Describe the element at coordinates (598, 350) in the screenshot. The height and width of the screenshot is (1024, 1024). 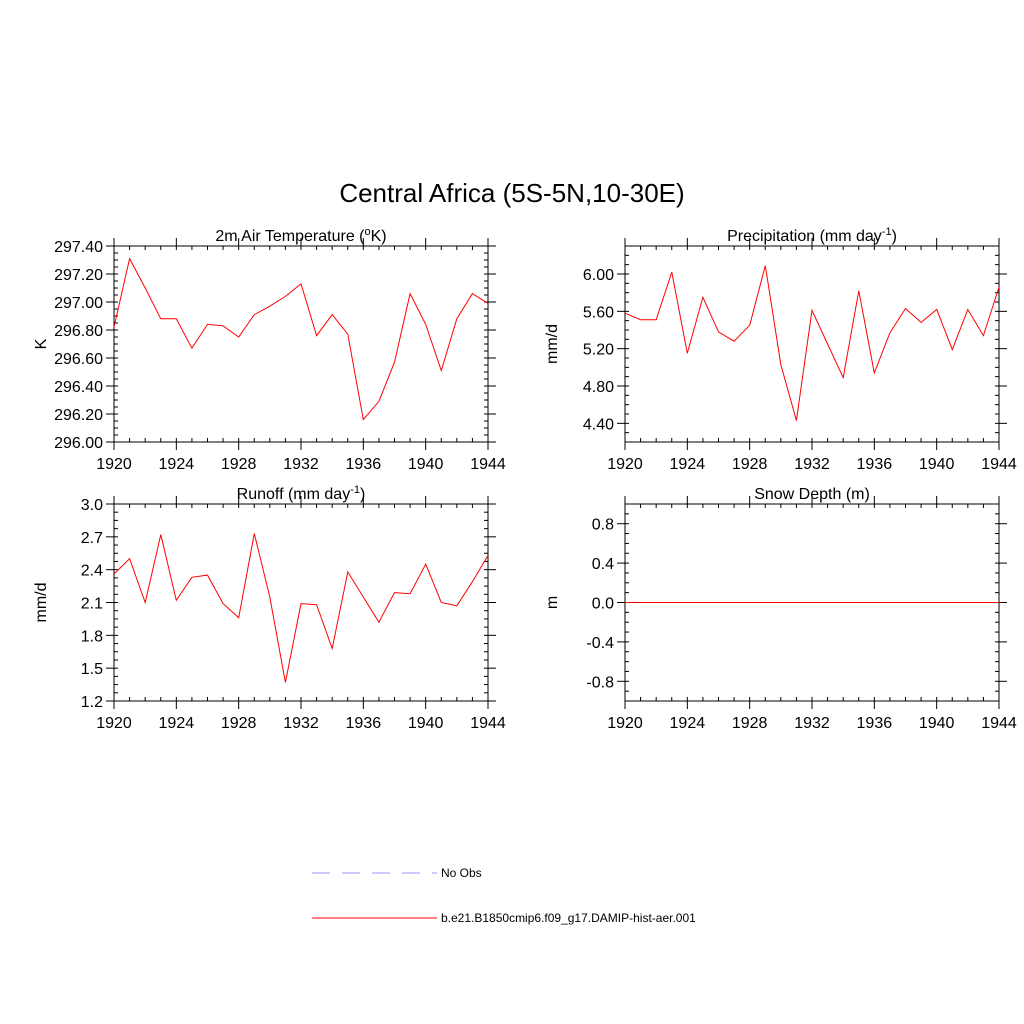
I see `y-tick-label: 5.20` at that location.